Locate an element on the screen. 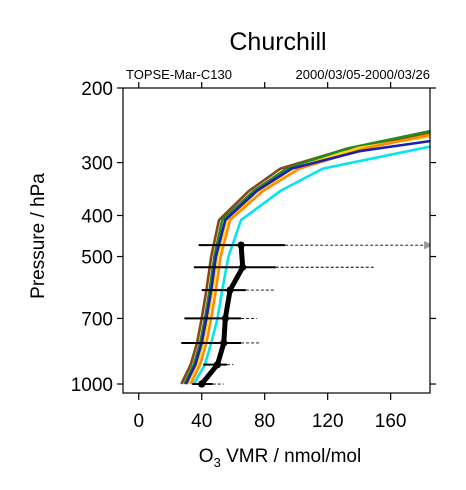  x-tick-label-0: 0 is located at coordinates (138, 421).